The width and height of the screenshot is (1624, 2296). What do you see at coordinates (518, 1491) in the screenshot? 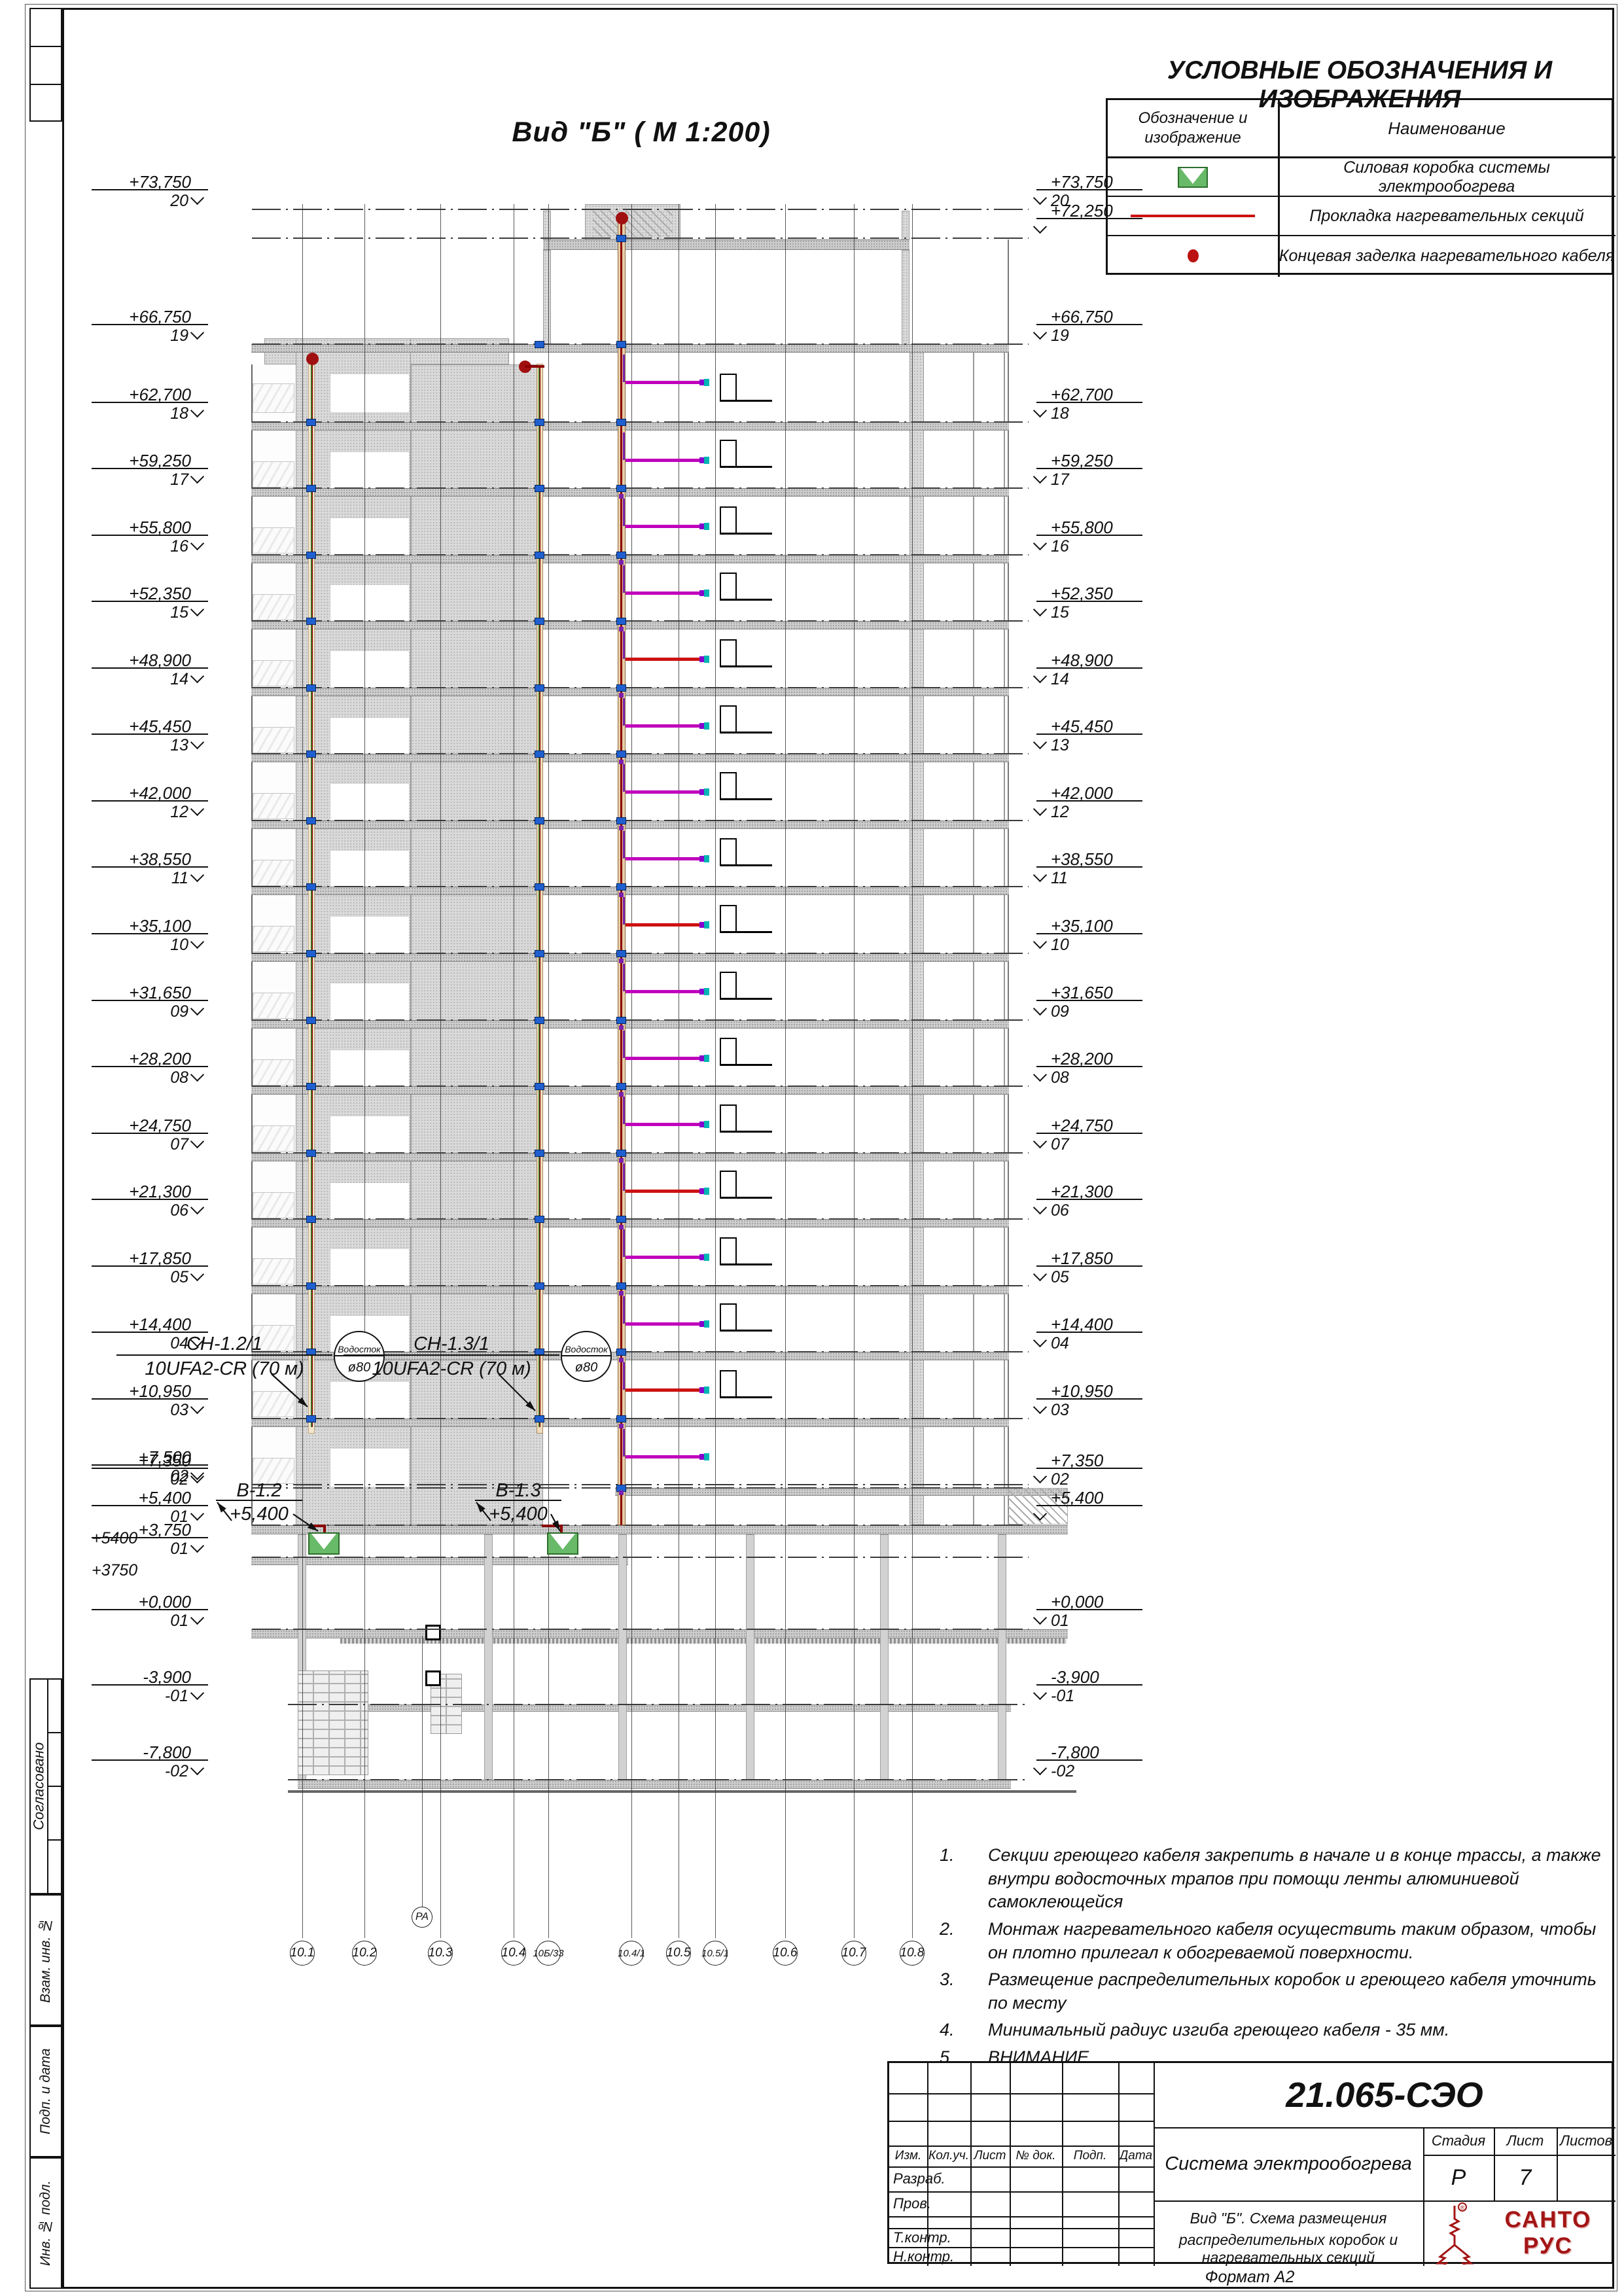
I see `blabel-code: В-1.3` at bounding box center [518, 1491].